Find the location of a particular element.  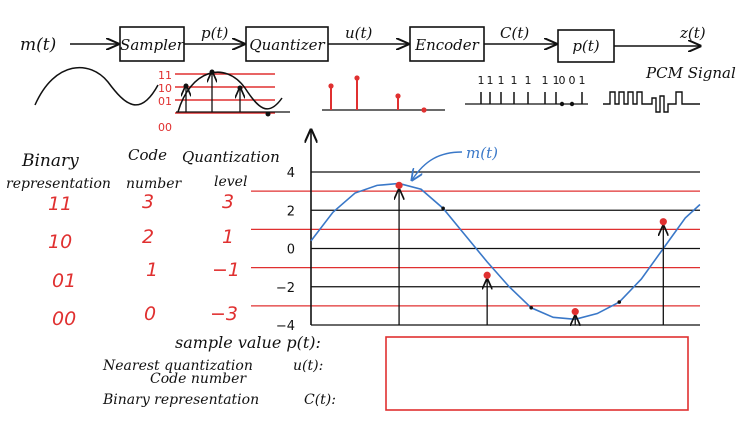

level-label-10: 10 is located at coordinates (165, 88).